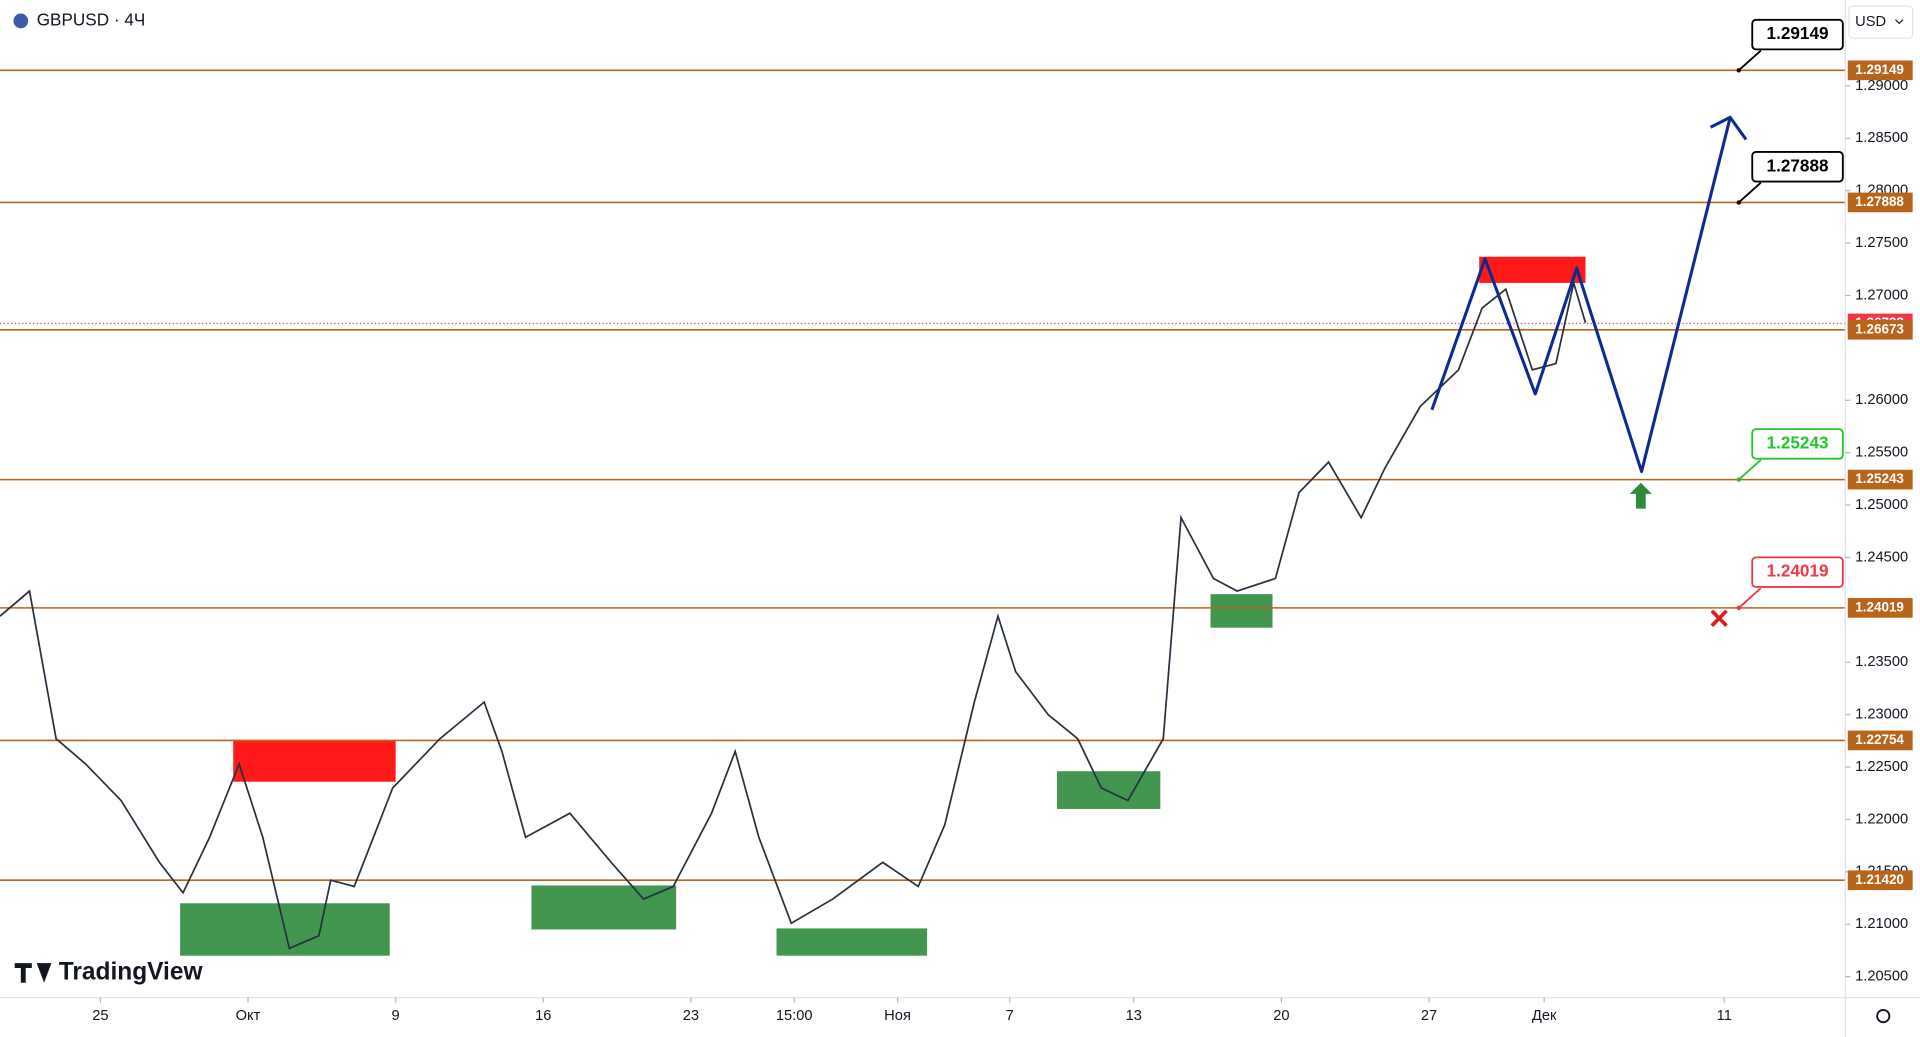 This screenshot has height=1037, width=1920. I want to click on currency-button, so click(1881, 22).